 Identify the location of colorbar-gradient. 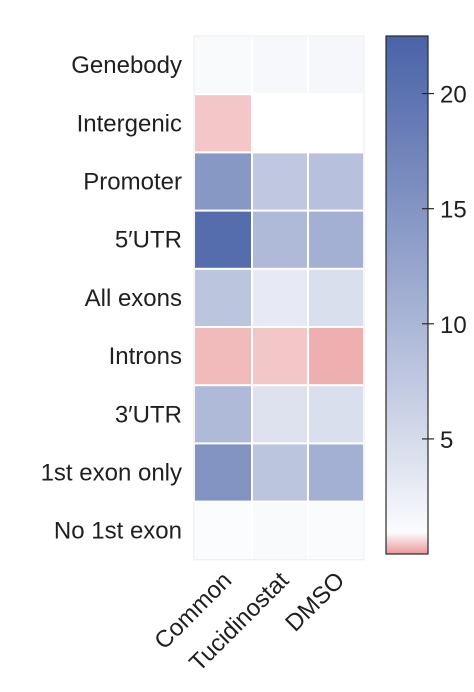
(407, 295).